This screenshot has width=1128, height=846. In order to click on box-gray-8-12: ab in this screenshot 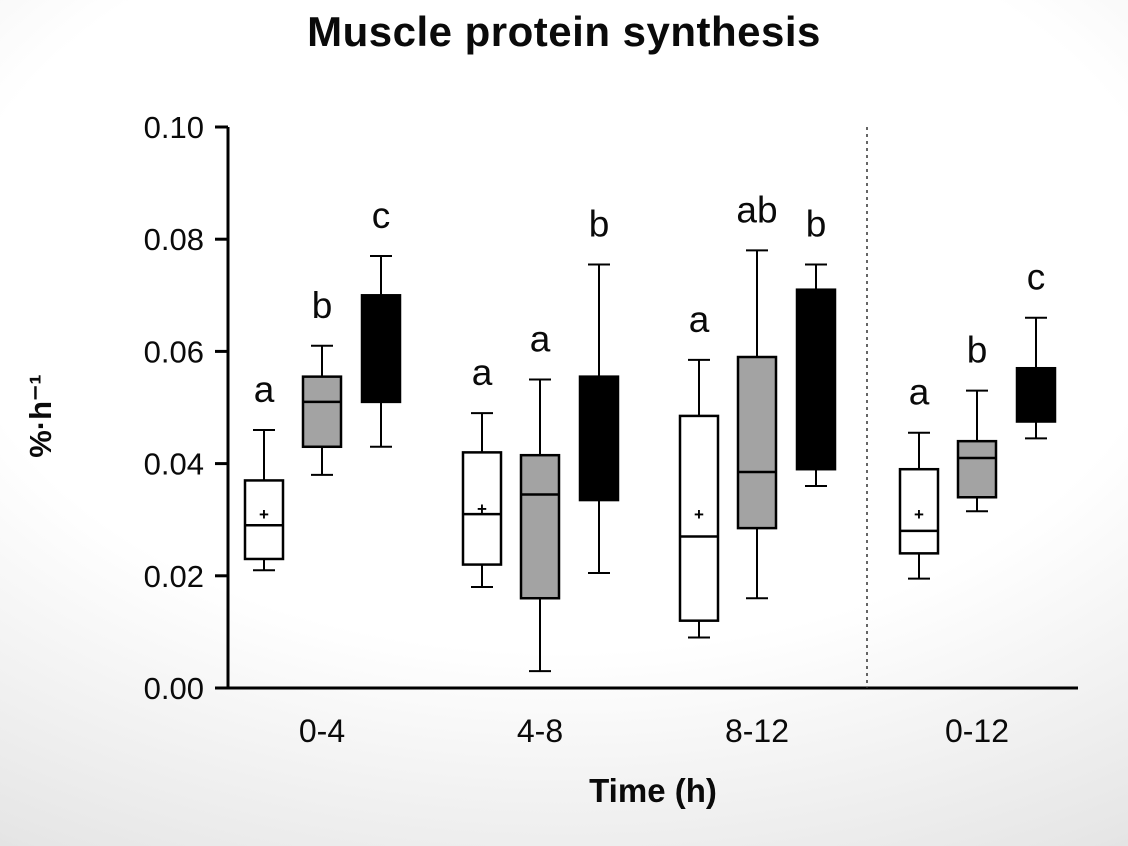, I will do `click(757, 394)`.